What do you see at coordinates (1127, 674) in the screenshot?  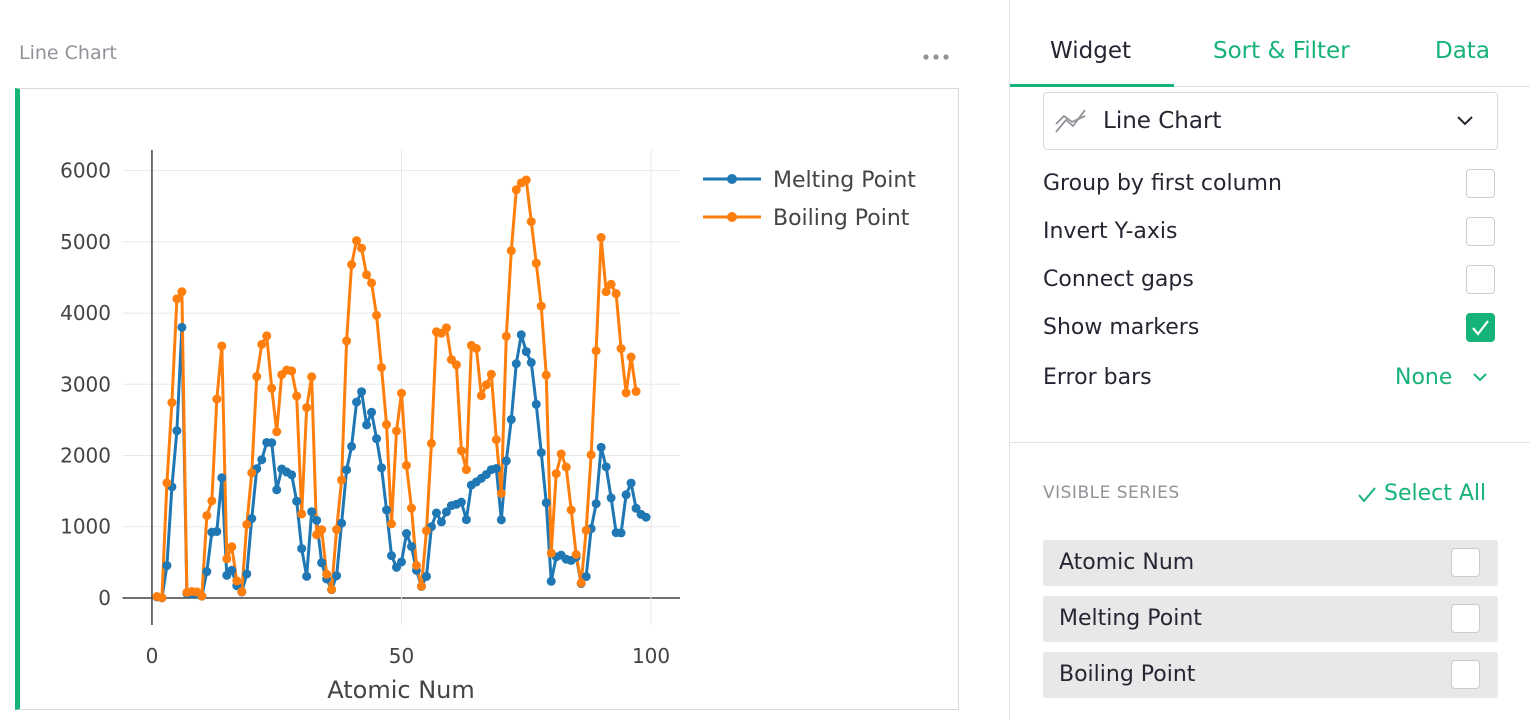 I see `series-label: Boiling Point` at bounding box center [1127, 674].